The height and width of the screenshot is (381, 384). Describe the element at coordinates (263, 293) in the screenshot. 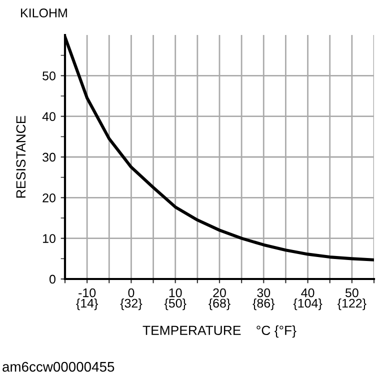

I see `x-tick-label: 30` at that location.